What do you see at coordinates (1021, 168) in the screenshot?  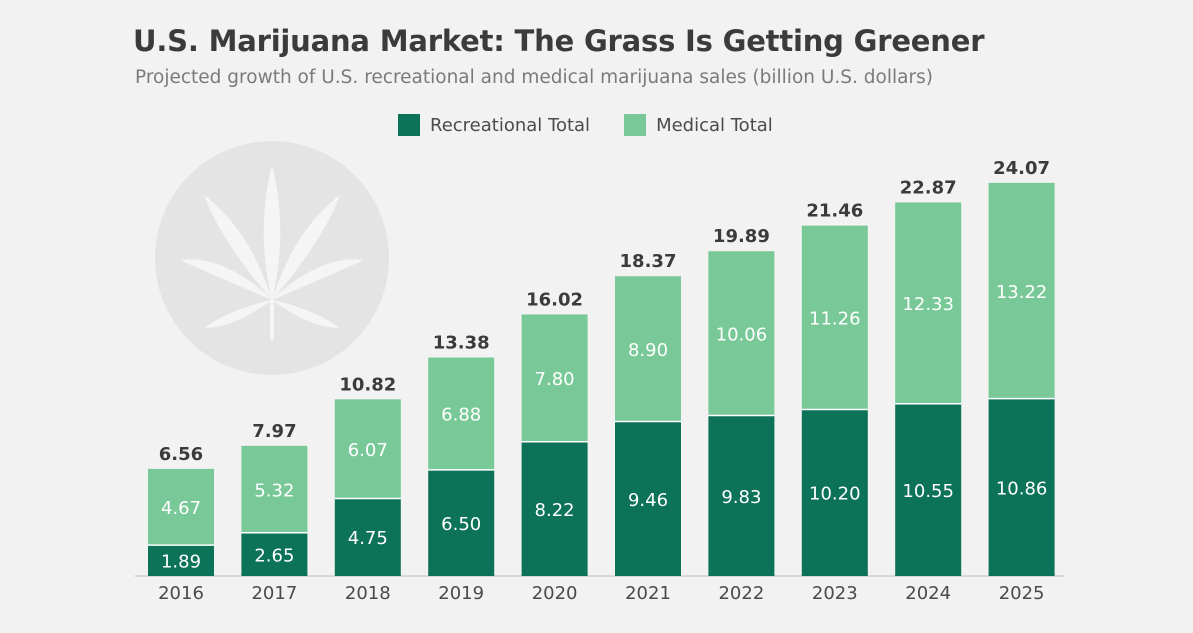 I see `data-label-total: 24.07` at bounding box center [1021, 168].